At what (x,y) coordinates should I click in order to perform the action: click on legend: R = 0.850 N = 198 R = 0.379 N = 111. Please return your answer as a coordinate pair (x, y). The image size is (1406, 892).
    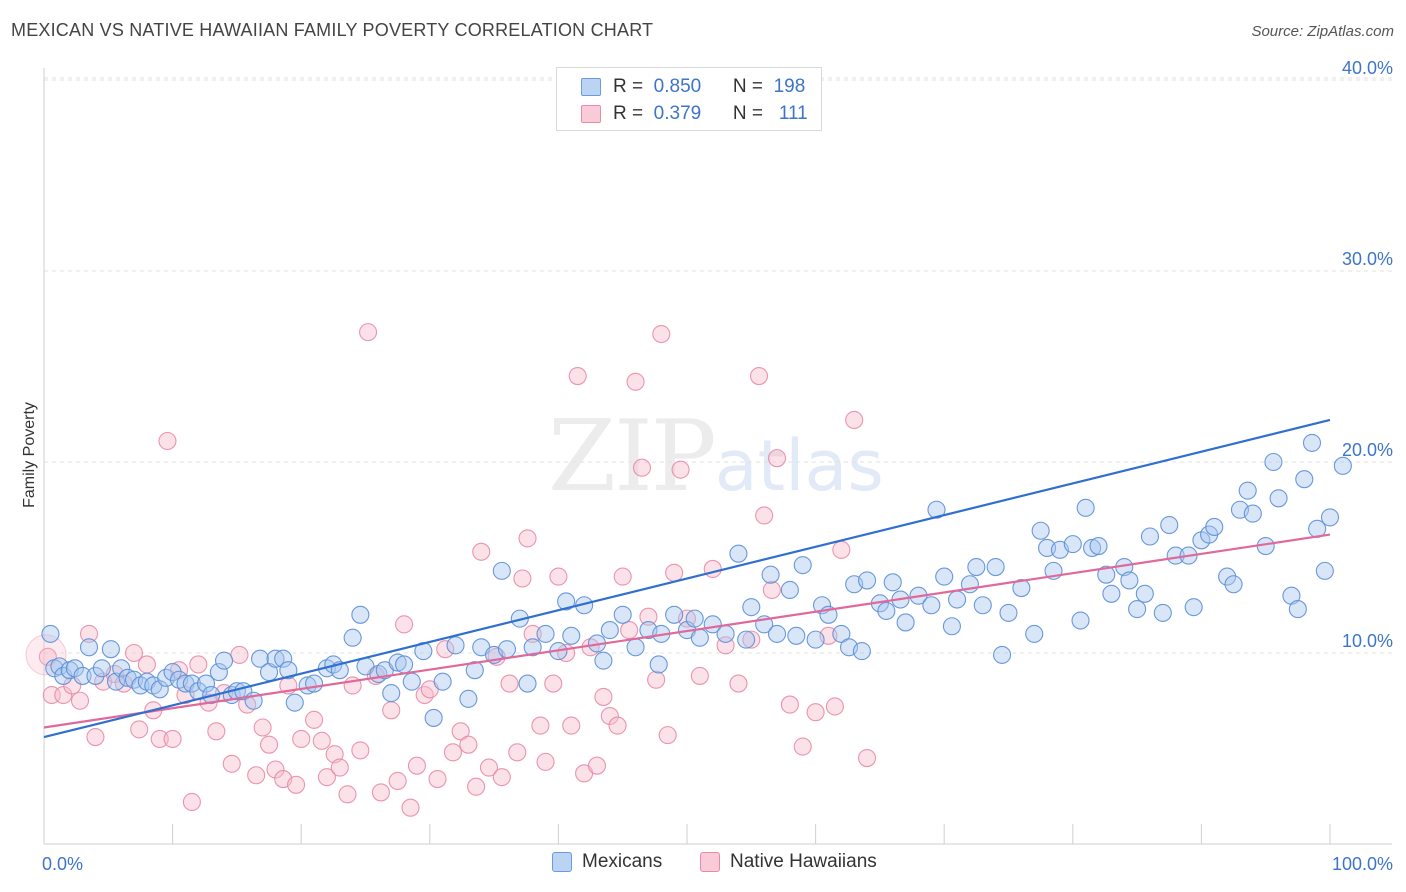
    Looking at the image, I should click on (689, 99).